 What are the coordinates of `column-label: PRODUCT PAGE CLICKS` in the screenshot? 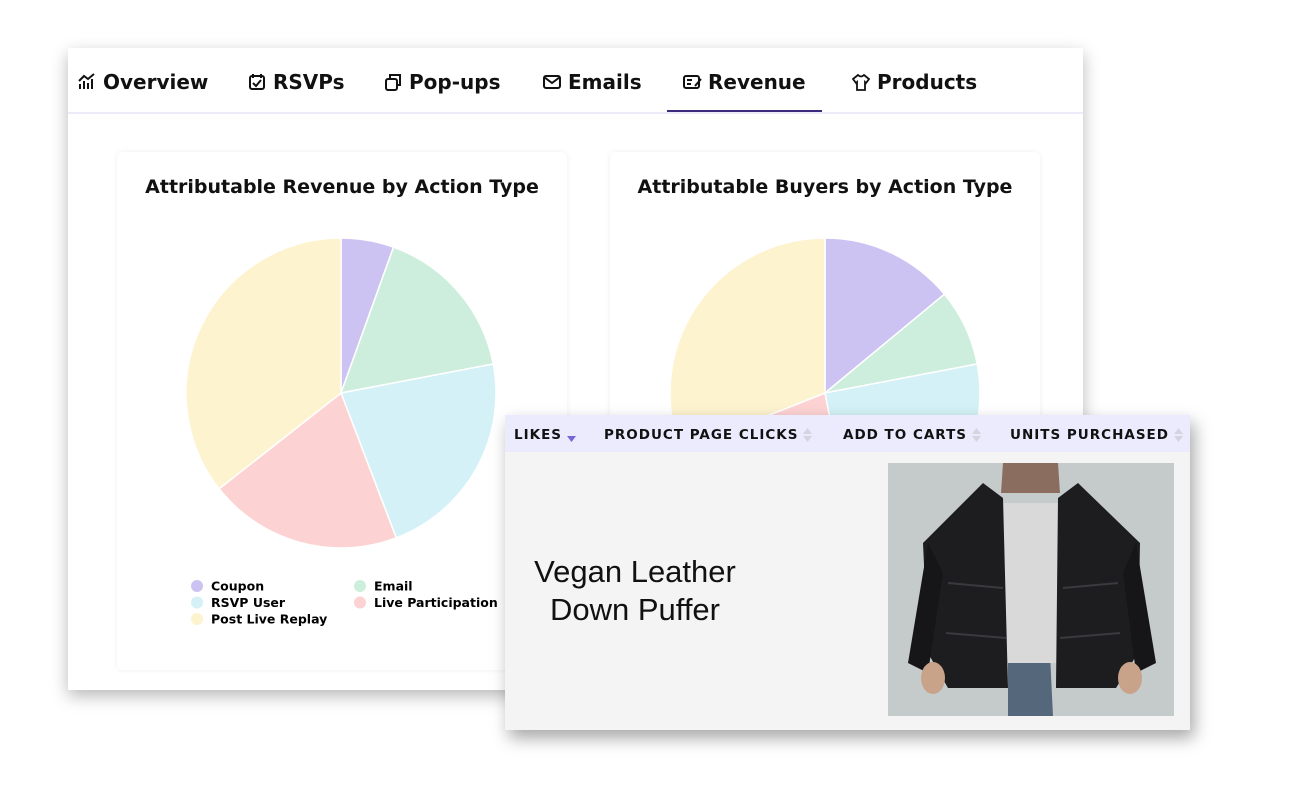 It's located at (701, 435).